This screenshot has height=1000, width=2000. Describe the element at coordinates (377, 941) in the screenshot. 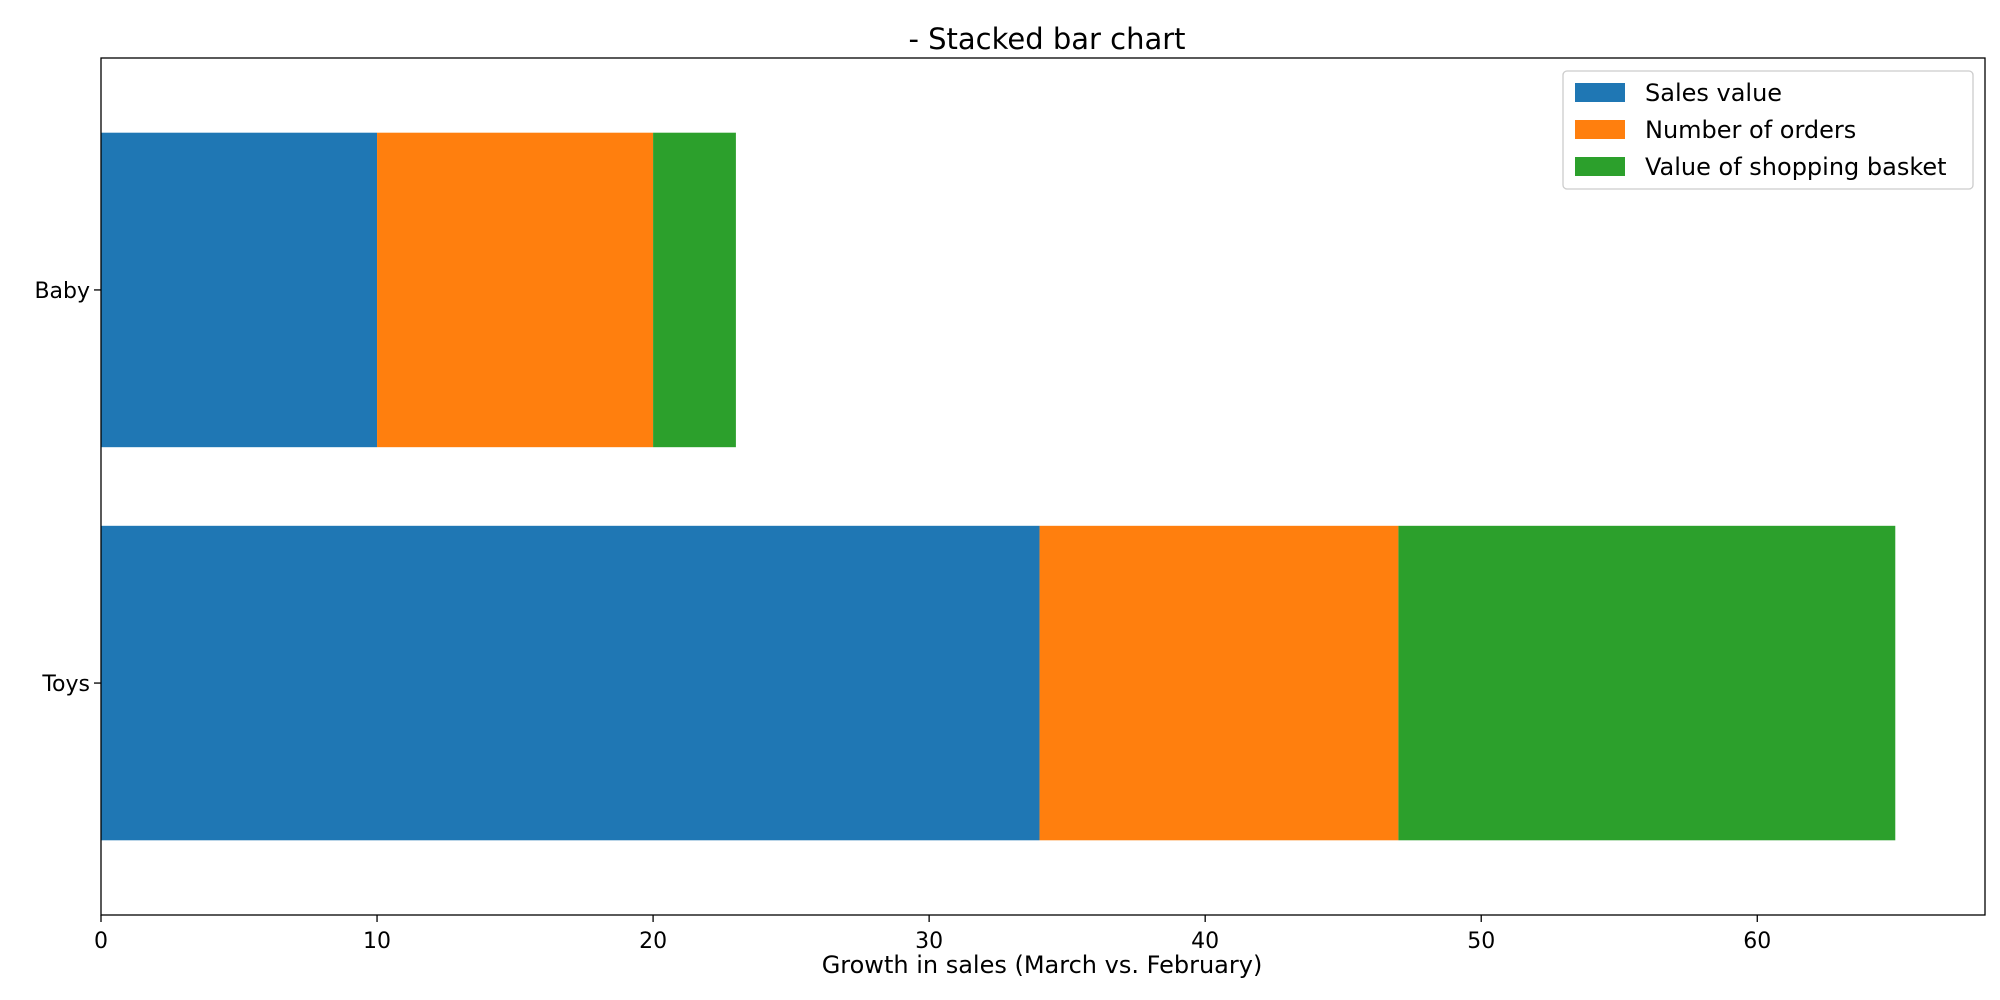

I see `x-tick-label: 10` at that location.